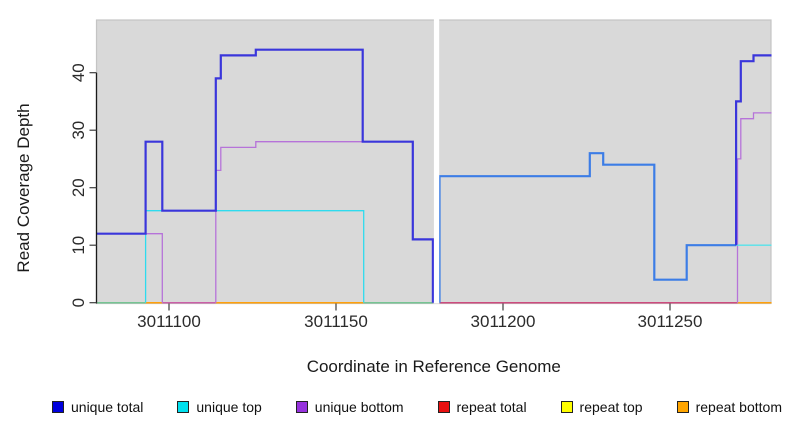 This screenshot has width=792, height=432. I want to click on legend-item-label: repeat total, so click(491, 407).